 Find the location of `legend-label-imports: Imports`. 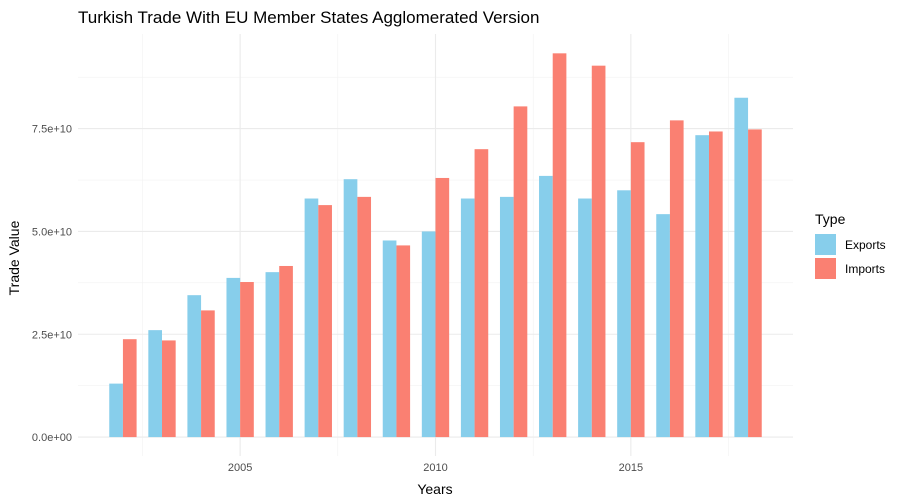

legend-label-imports: Imports is located at coordinates (865, 269).